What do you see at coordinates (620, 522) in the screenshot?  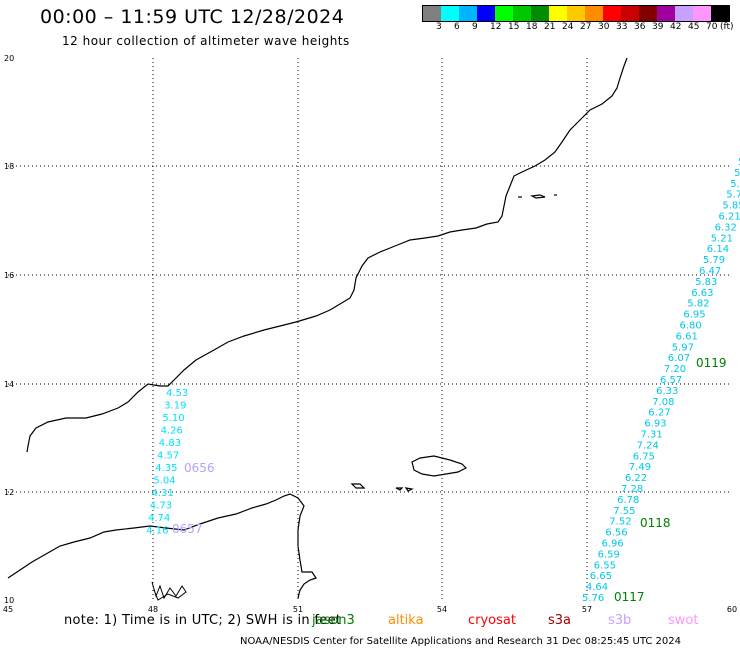 I see `swh-value: 7.52` at bounding box center [620, 522].